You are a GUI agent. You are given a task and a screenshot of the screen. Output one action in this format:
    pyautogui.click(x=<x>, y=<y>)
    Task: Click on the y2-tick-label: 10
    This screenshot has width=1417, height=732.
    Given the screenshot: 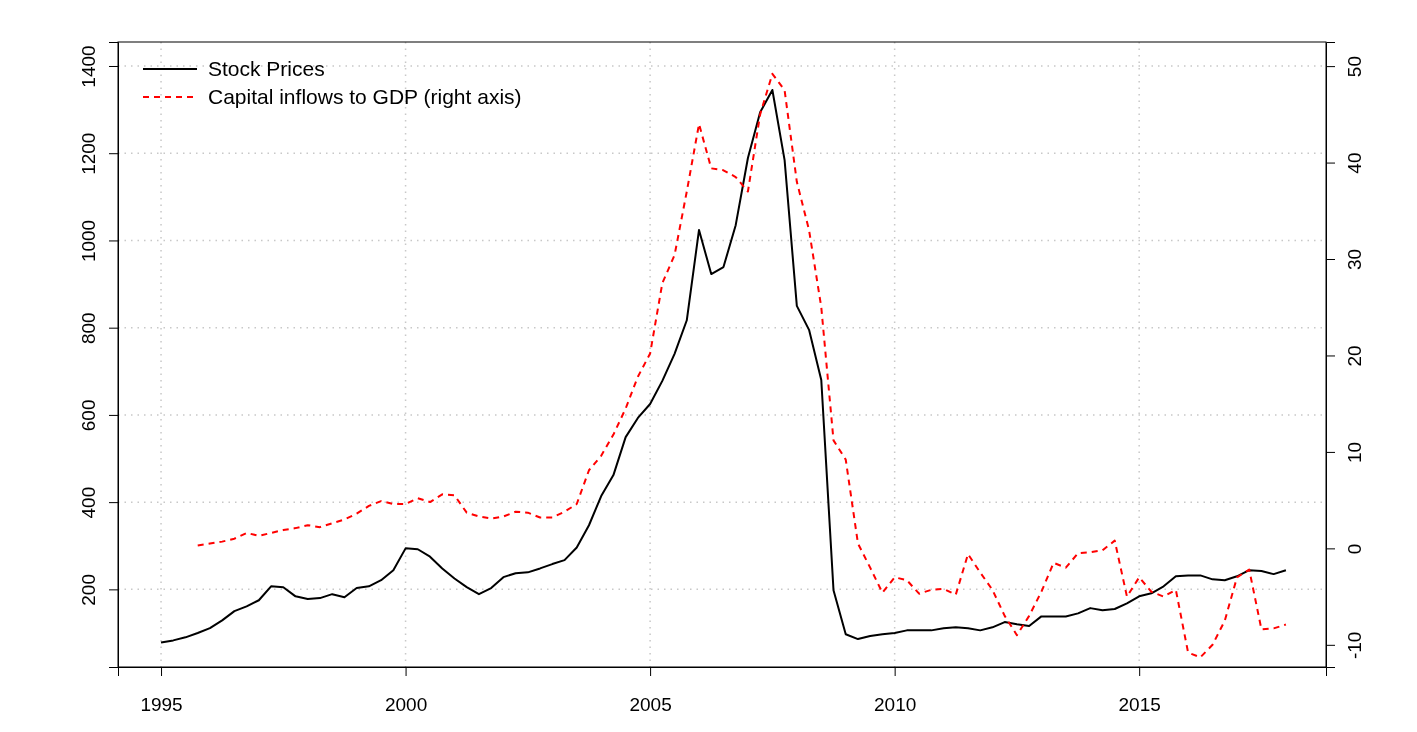 What is the action you would take?
    pyautogui.click(x=1354, y=452)
    